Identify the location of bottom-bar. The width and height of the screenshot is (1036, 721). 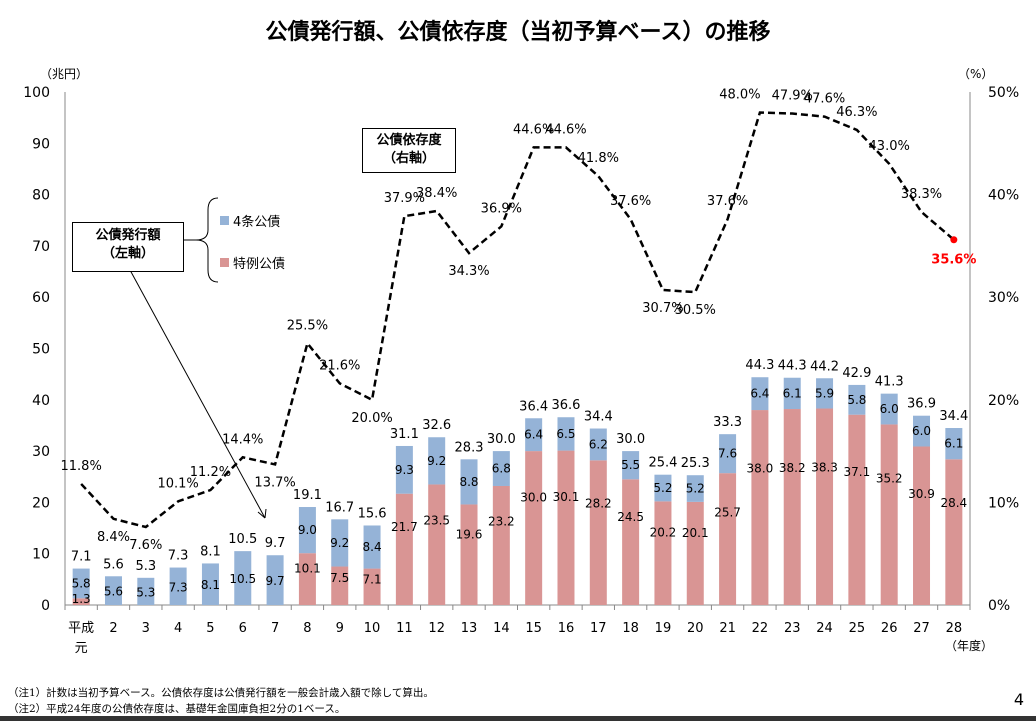
(518, 718).